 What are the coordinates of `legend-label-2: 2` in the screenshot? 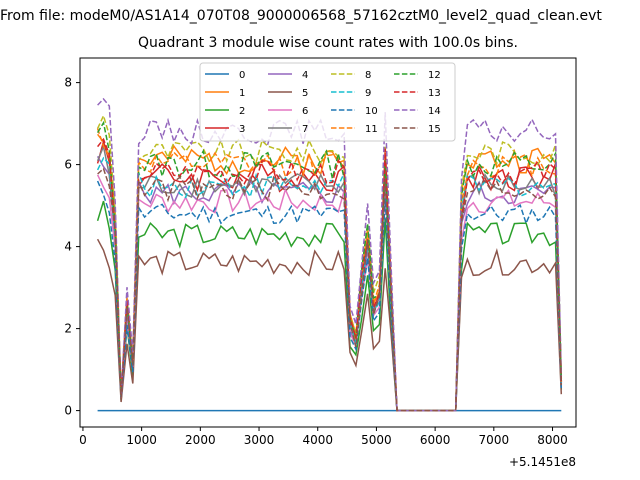 It's located at (242, 111).